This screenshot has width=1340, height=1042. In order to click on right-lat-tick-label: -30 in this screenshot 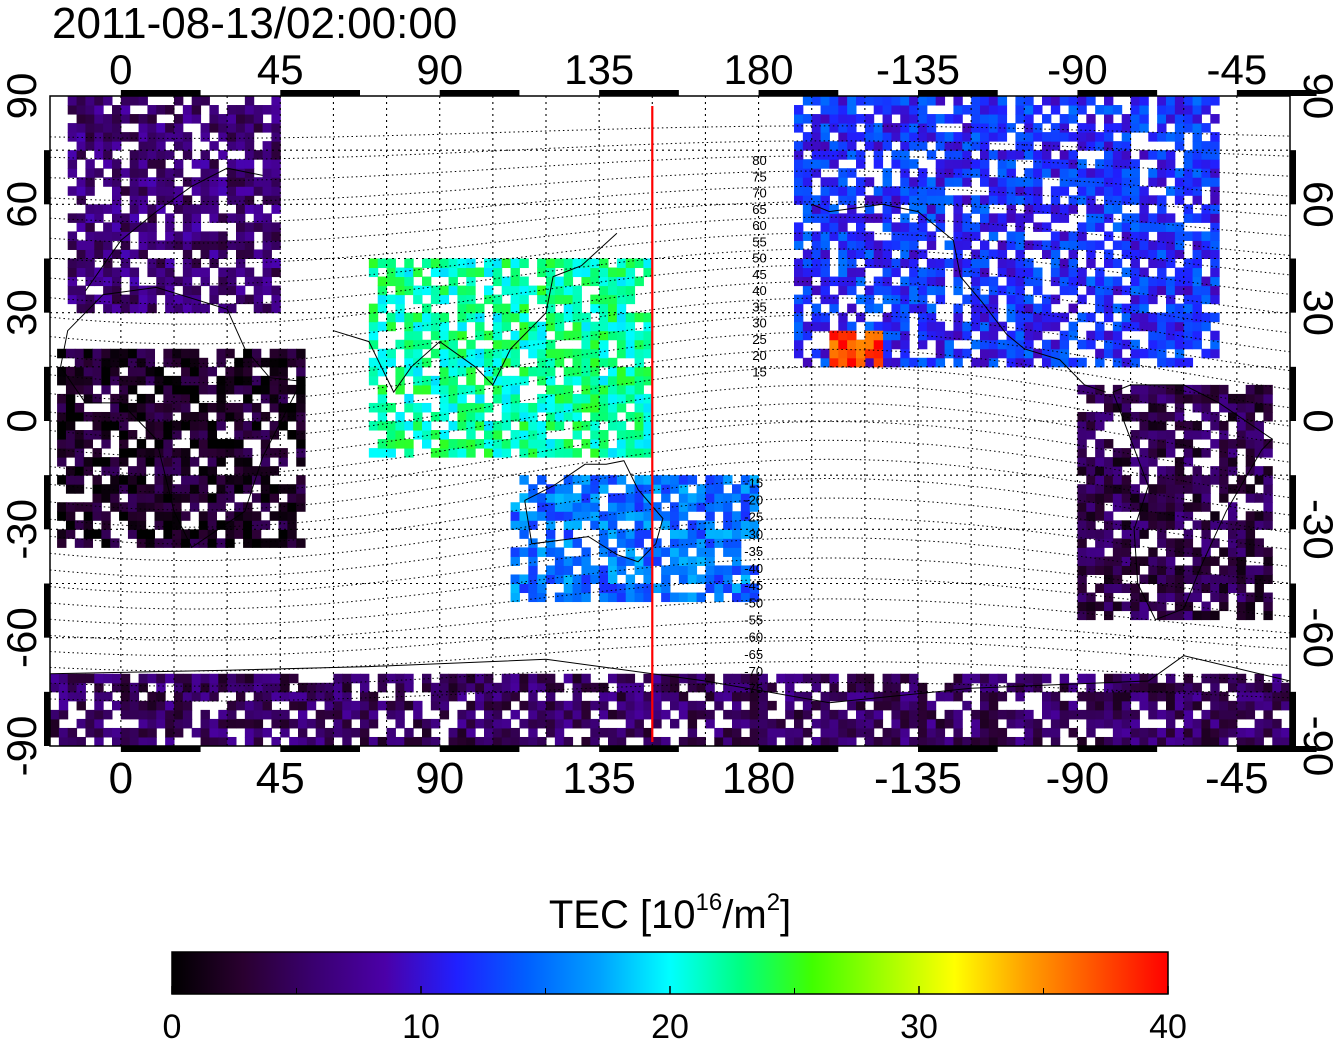, I will do `click(1317, 529)`.